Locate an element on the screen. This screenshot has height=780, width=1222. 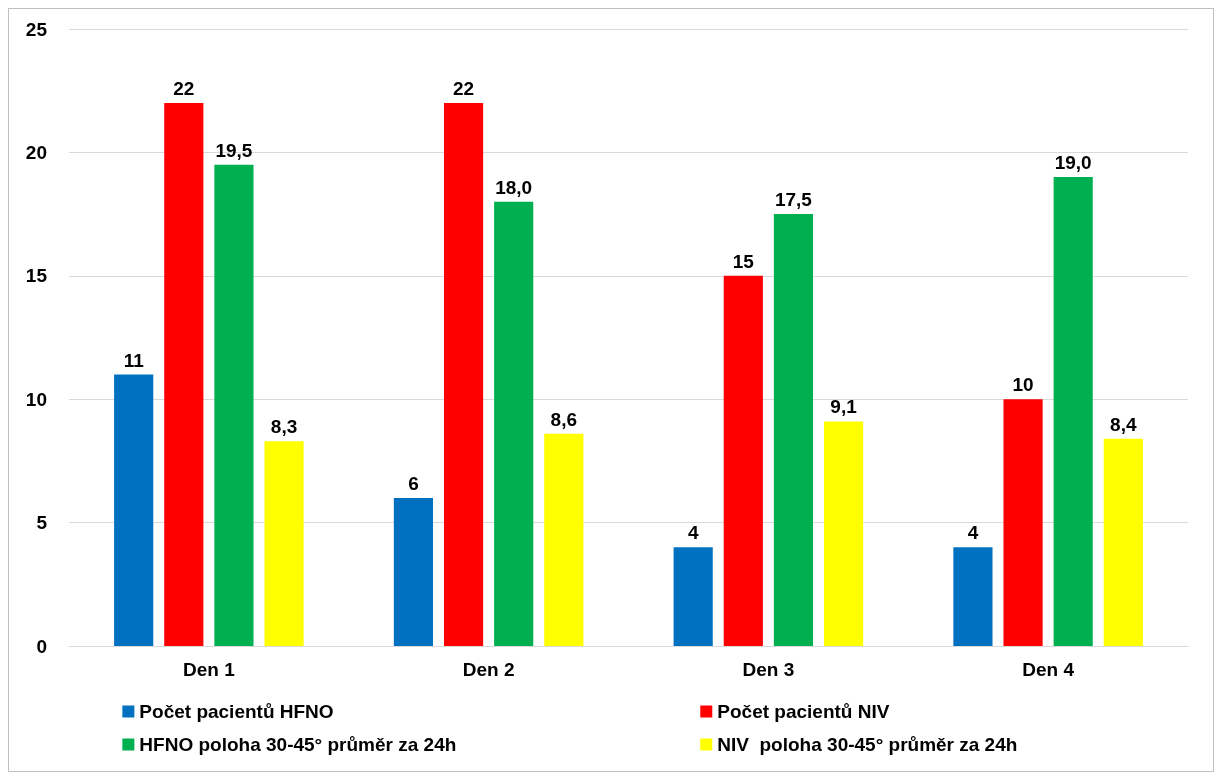
legend-label: Počet pacientů NIV is located at coordinates (803, 711).